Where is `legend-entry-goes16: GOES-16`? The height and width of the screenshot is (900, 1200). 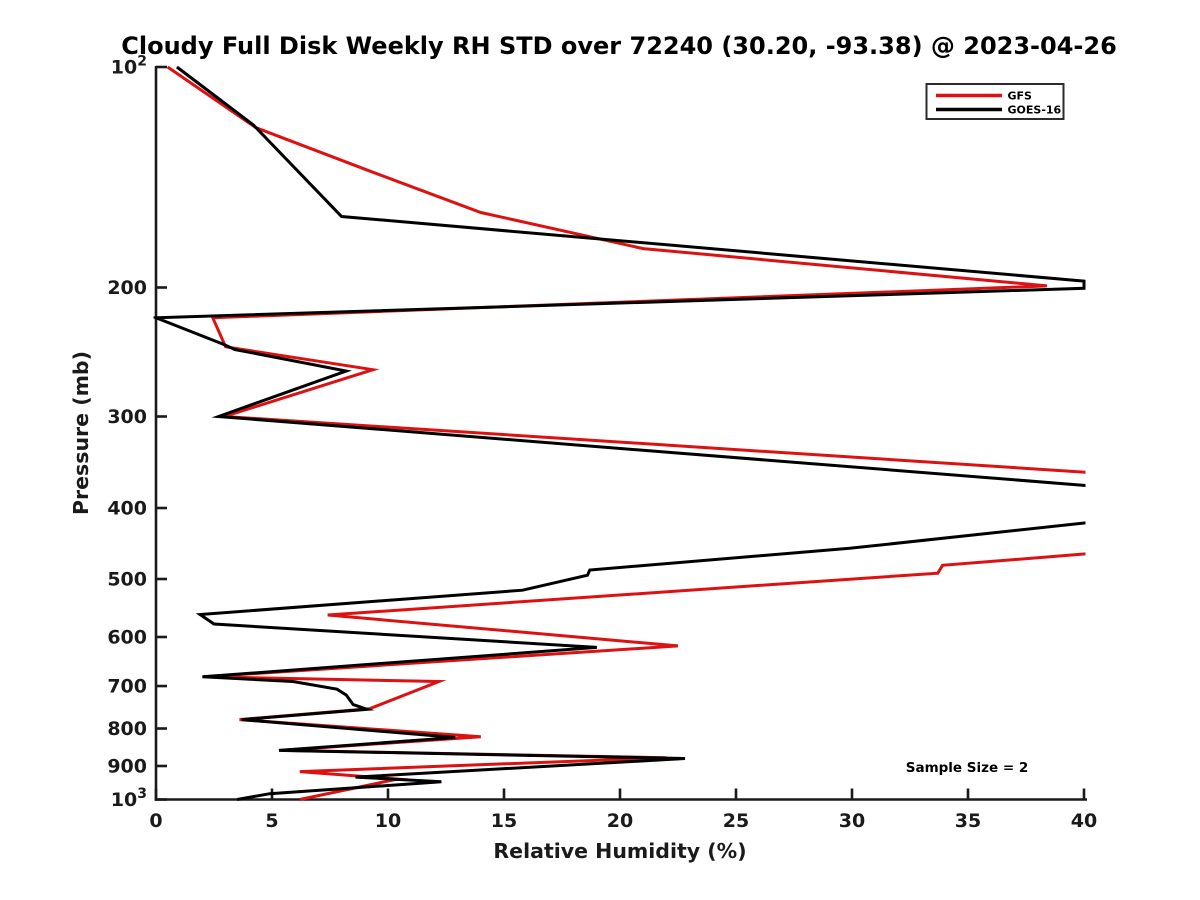
legend-entry-goes16: GOES-16 is located at coordinates (999, 110).